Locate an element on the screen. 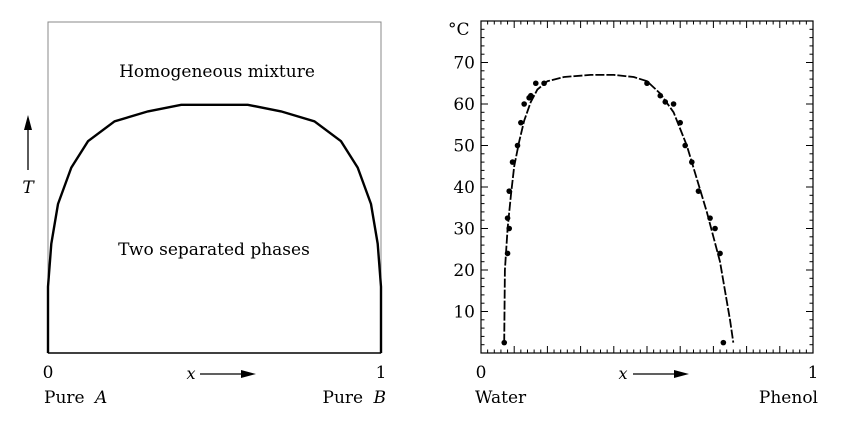 The image size is (847, 422). left-x-arrow-head is located at coordinates (248, 374).